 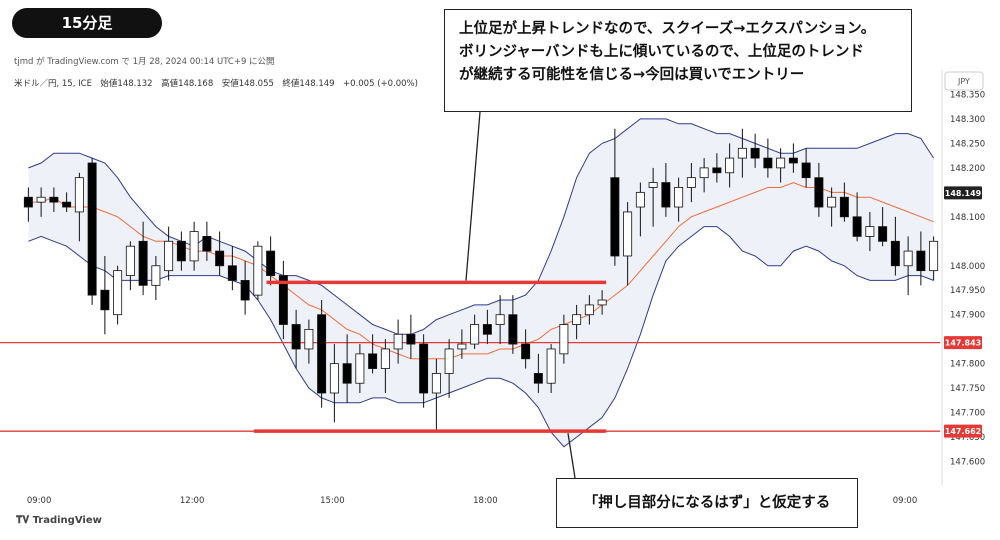 What do you see at coordinates (967, 414) in the screenshot?
I see `price-tick-label: 147.700` at bounding box center [967, 414].